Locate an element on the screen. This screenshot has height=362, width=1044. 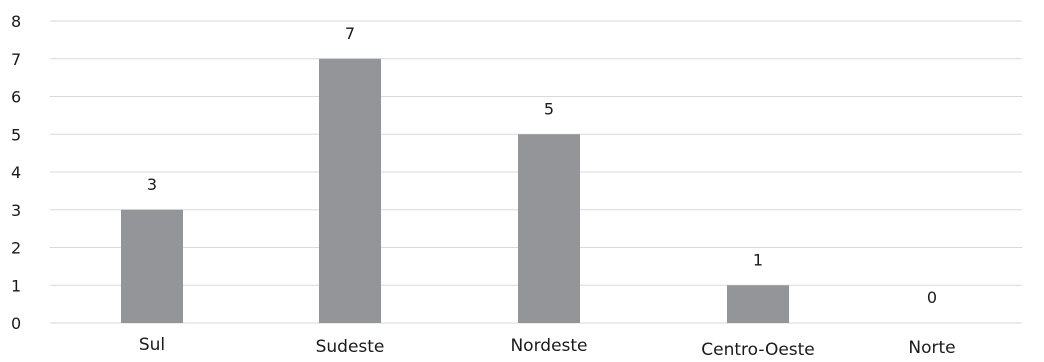
category-labels: Sul Sudeste Nordeste Centro-Oeste Norte is located at coordinates (547, 347).